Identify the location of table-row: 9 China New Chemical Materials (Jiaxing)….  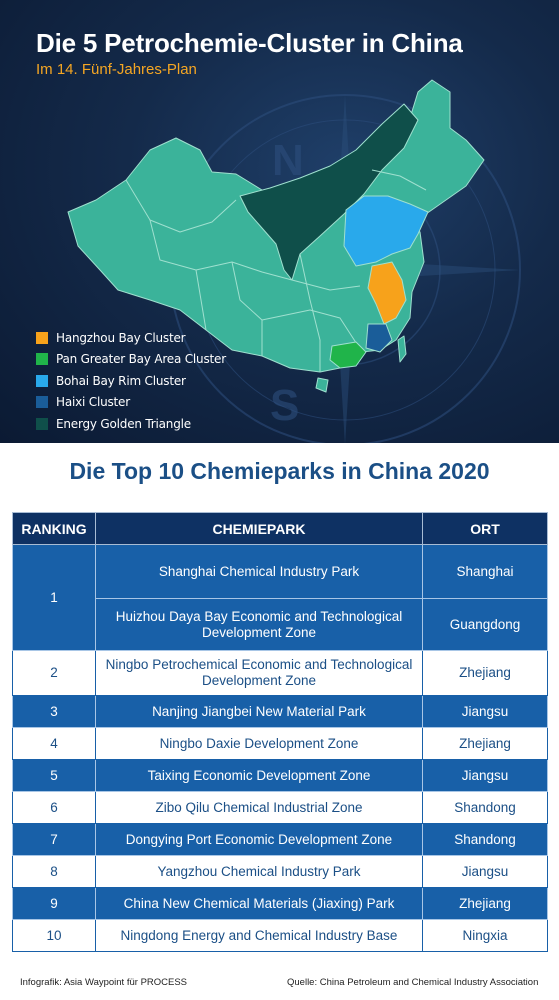
(280, 903).